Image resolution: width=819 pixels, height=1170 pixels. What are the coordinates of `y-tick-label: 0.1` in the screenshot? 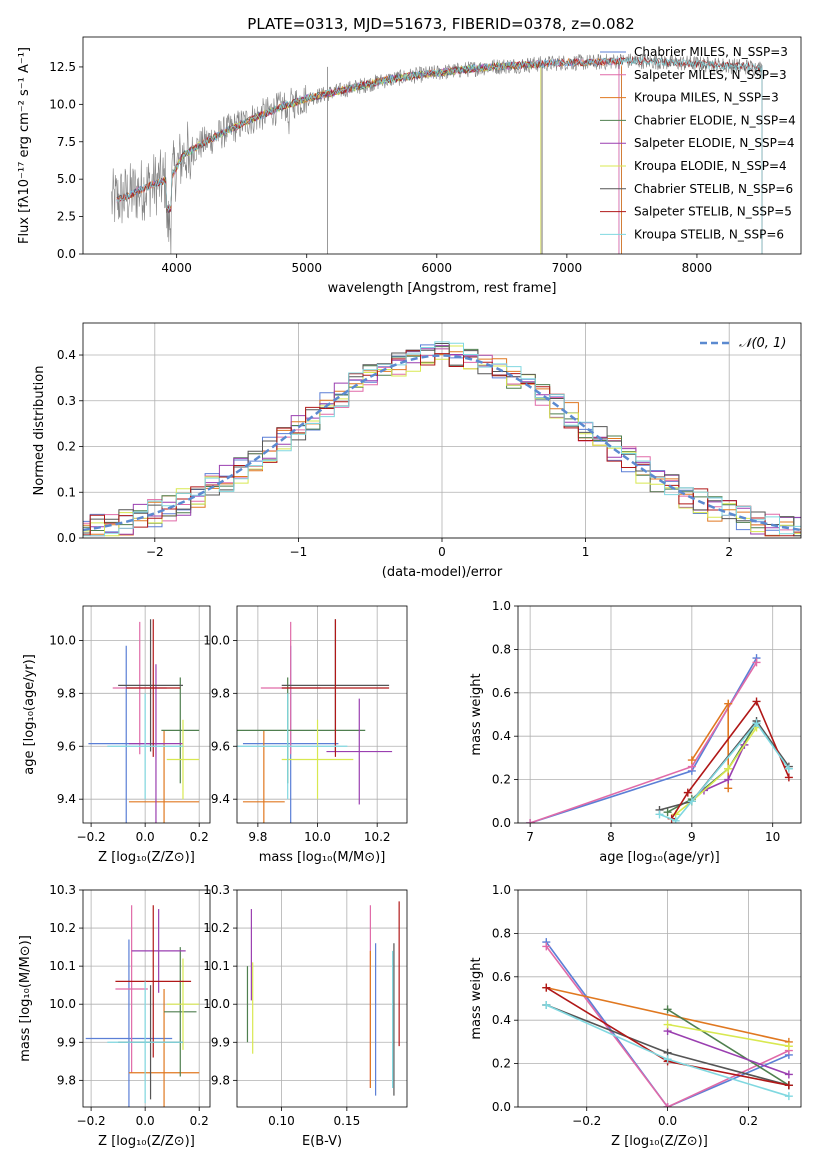 It's located at (66, 492).